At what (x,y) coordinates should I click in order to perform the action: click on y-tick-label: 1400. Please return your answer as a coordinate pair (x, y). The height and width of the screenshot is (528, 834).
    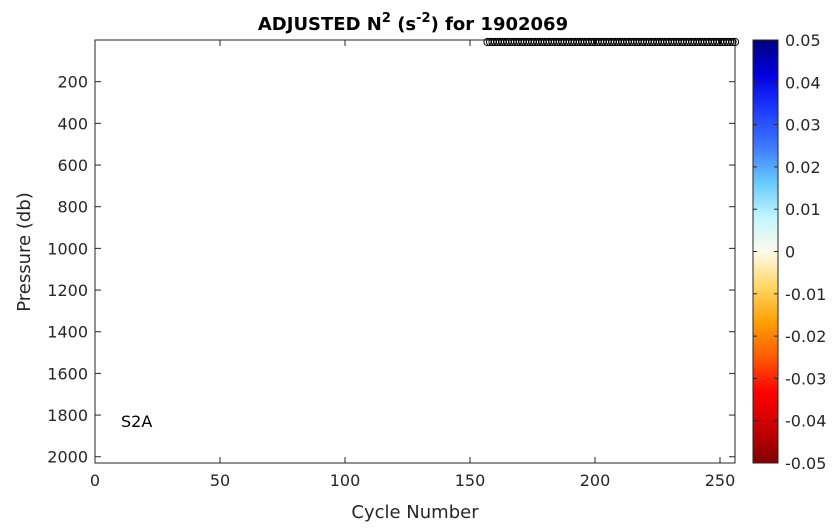
    Looking at the image, I should click on (67, 332).